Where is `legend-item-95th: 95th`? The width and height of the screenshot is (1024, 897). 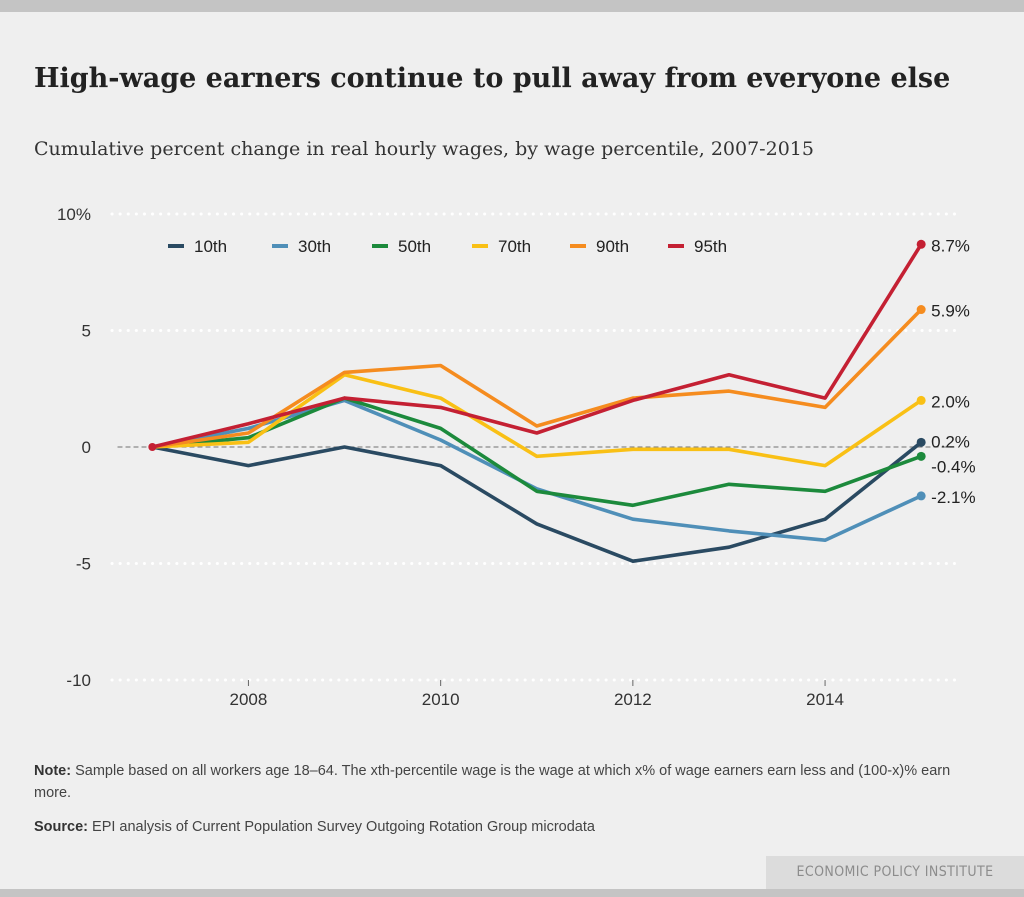
legend-item-95th: 95th is located at coordinates (697, 246).